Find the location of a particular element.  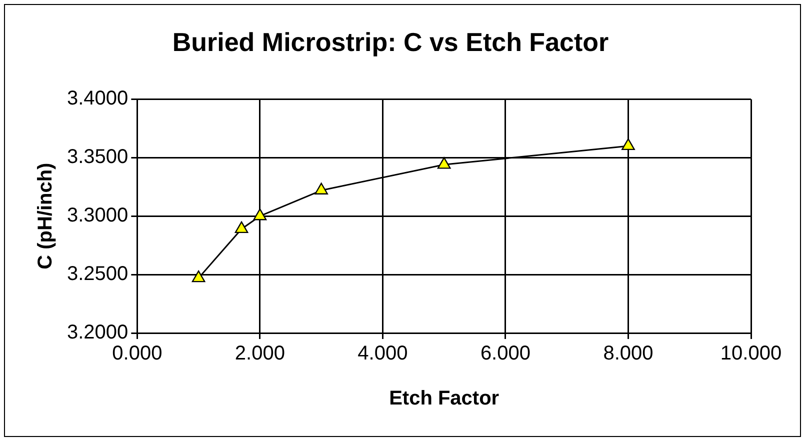

y-axis-title: C (pH/inch) is located at coordinates (45, 216).